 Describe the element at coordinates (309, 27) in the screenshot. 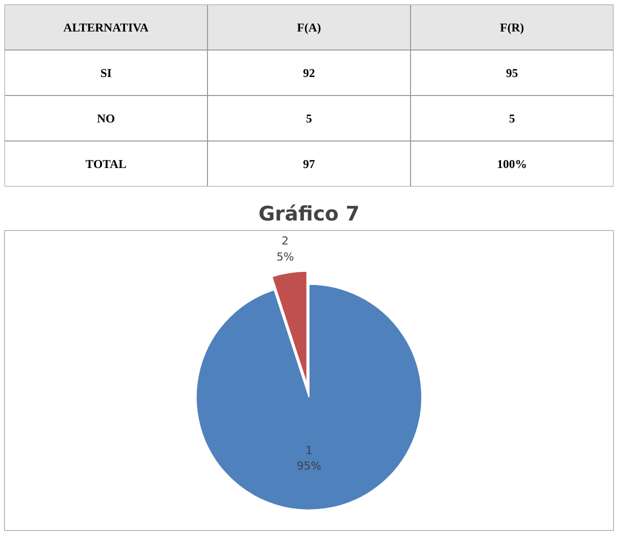

I see `text: F(A)` at that location.